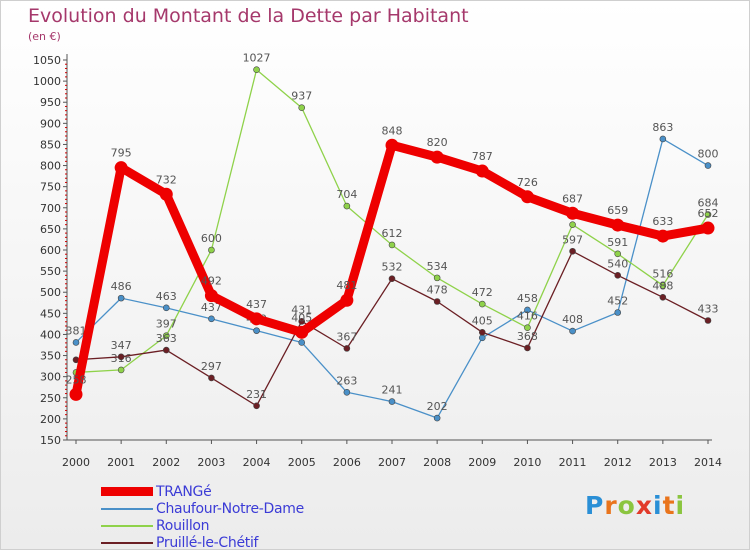 Image resolution: width=750 pixels, height=551 pixels. Describe the element at coordinates (527, 298) in the screenshot. I see `data-label: 458` at that location.